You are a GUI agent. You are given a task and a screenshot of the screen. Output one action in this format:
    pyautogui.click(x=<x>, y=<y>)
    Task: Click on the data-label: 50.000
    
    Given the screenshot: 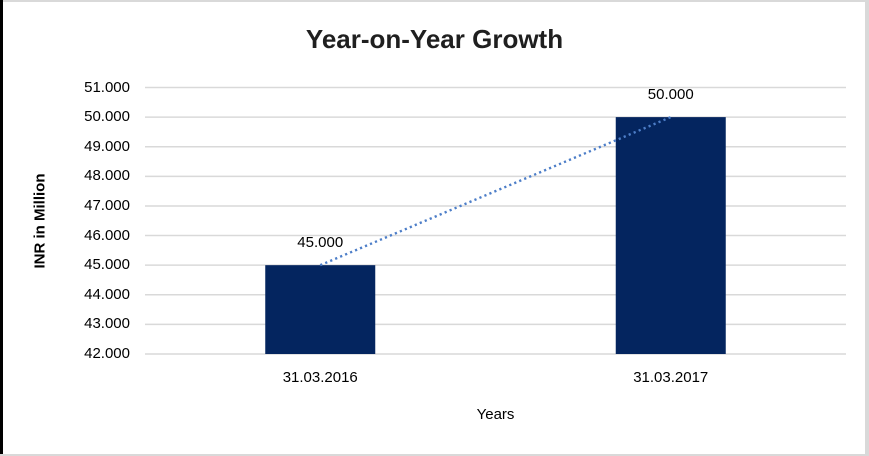 What is the action you would take?
    pyautogui.click(x=670, y=95)
    